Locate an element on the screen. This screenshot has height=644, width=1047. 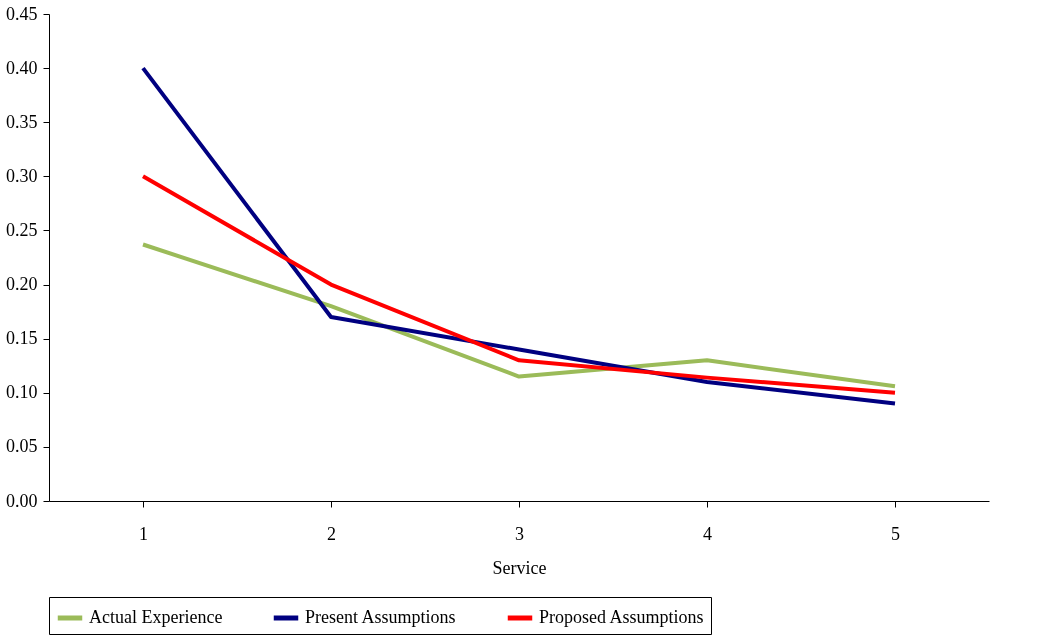
y-tick-label: 0.00 is located at coordinates (22, 500).